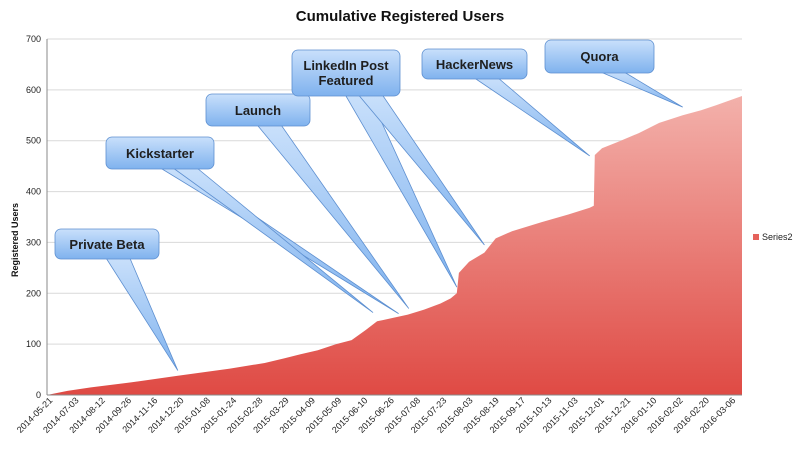 Image resolution: width=800 pixels, height=450 pixels. I want to click on y-tick-label: 500, so click(33, 141).